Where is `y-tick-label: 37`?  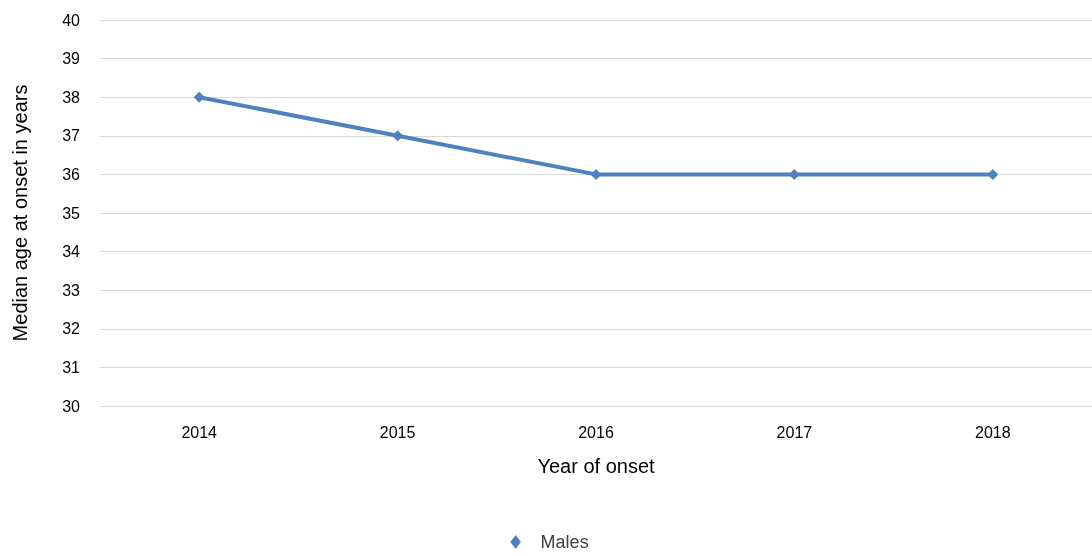 y-tick-label: 37 is located at coordinates (71, 136).